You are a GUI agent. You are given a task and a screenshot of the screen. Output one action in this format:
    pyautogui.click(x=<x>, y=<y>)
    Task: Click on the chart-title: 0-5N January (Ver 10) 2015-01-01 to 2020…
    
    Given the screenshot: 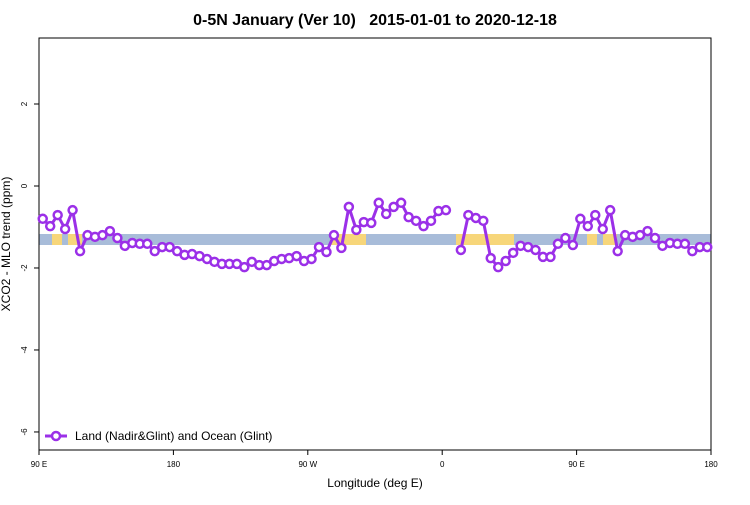 What is the action you would take?
    pyautogui.click(x=375, y=20)
    